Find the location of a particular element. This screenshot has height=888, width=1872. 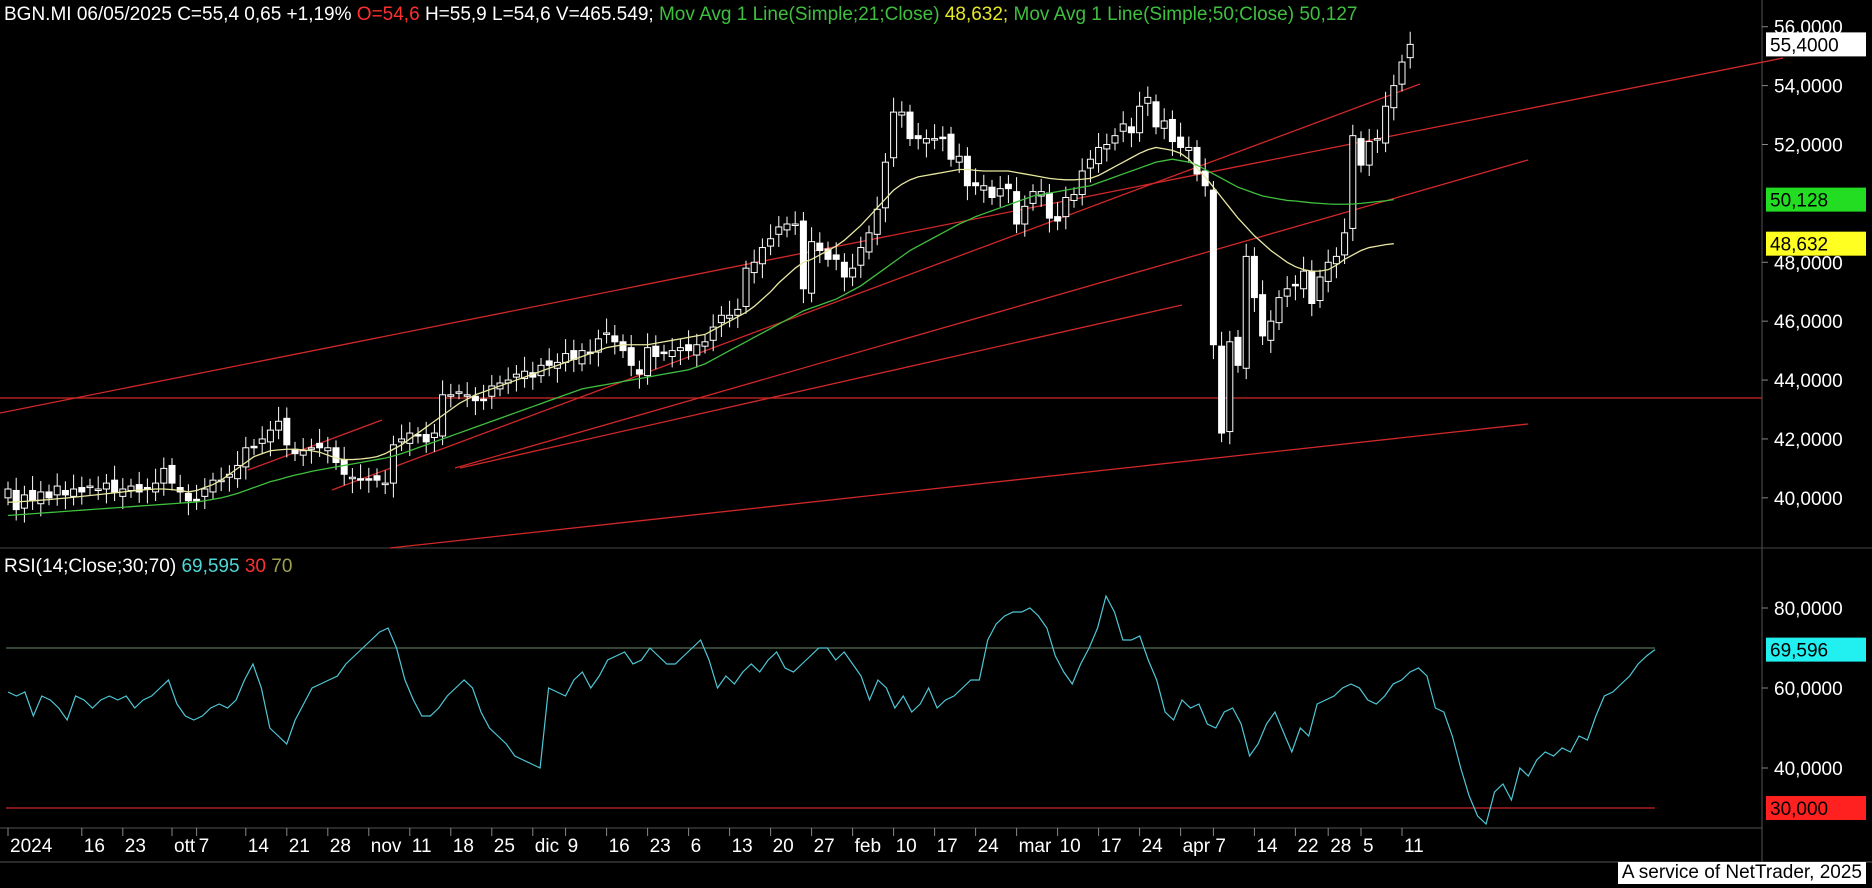

x-tick-label: 7 is located at coordinates (1220, 846).